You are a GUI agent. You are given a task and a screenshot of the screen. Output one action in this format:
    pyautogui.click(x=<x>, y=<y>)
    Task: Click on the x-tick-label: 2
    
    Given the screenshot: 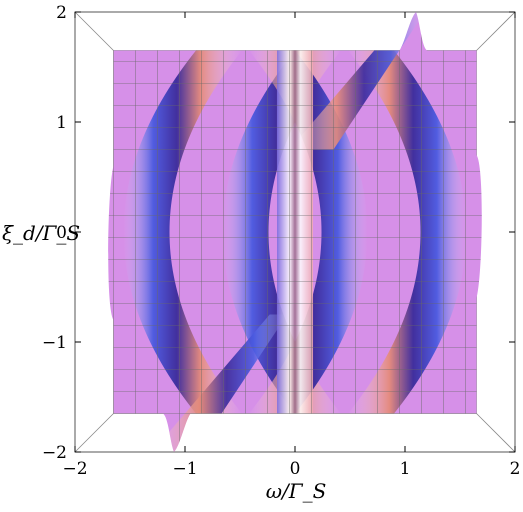 What is the action you would take?
    pyautogui.click(x=515, y=469)
    